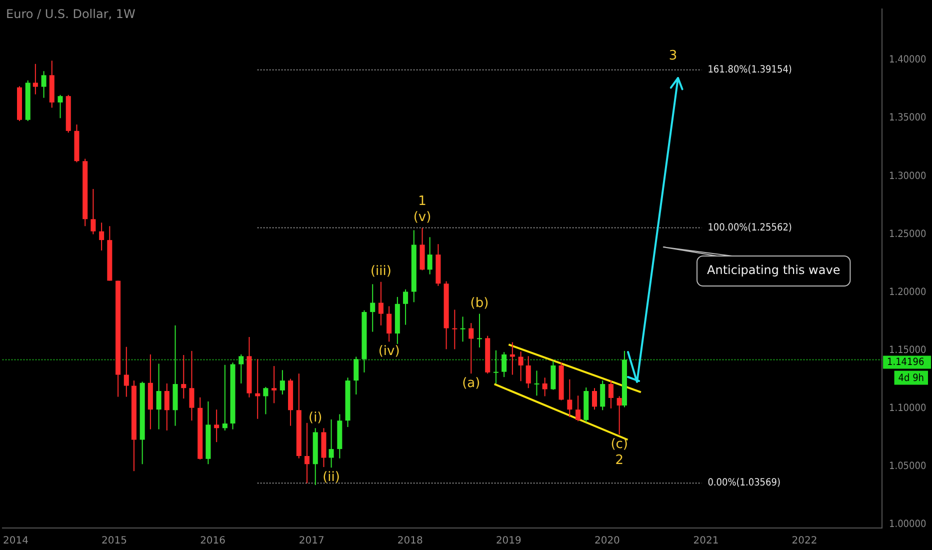 The width and height of the screenshot is (932, 550). What do you see at coordinates (607, 541) in the screenshot?
I see `x-tick-label: 2020` at bounding box center [607, 541].